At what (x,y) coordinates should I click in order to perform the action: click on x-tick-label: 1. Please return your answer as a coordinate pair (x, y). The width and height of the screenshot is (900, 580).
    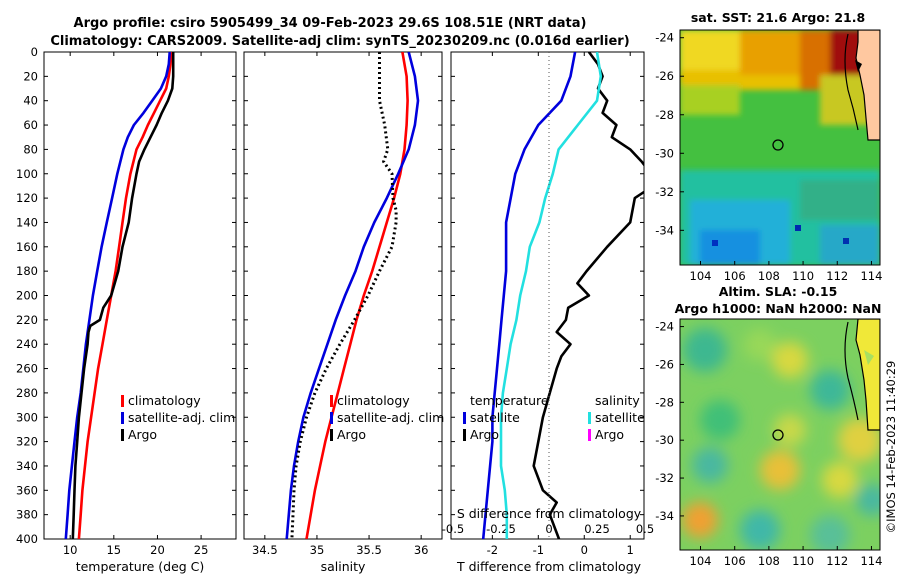
    Looking at the image, I should click on (630, 550).